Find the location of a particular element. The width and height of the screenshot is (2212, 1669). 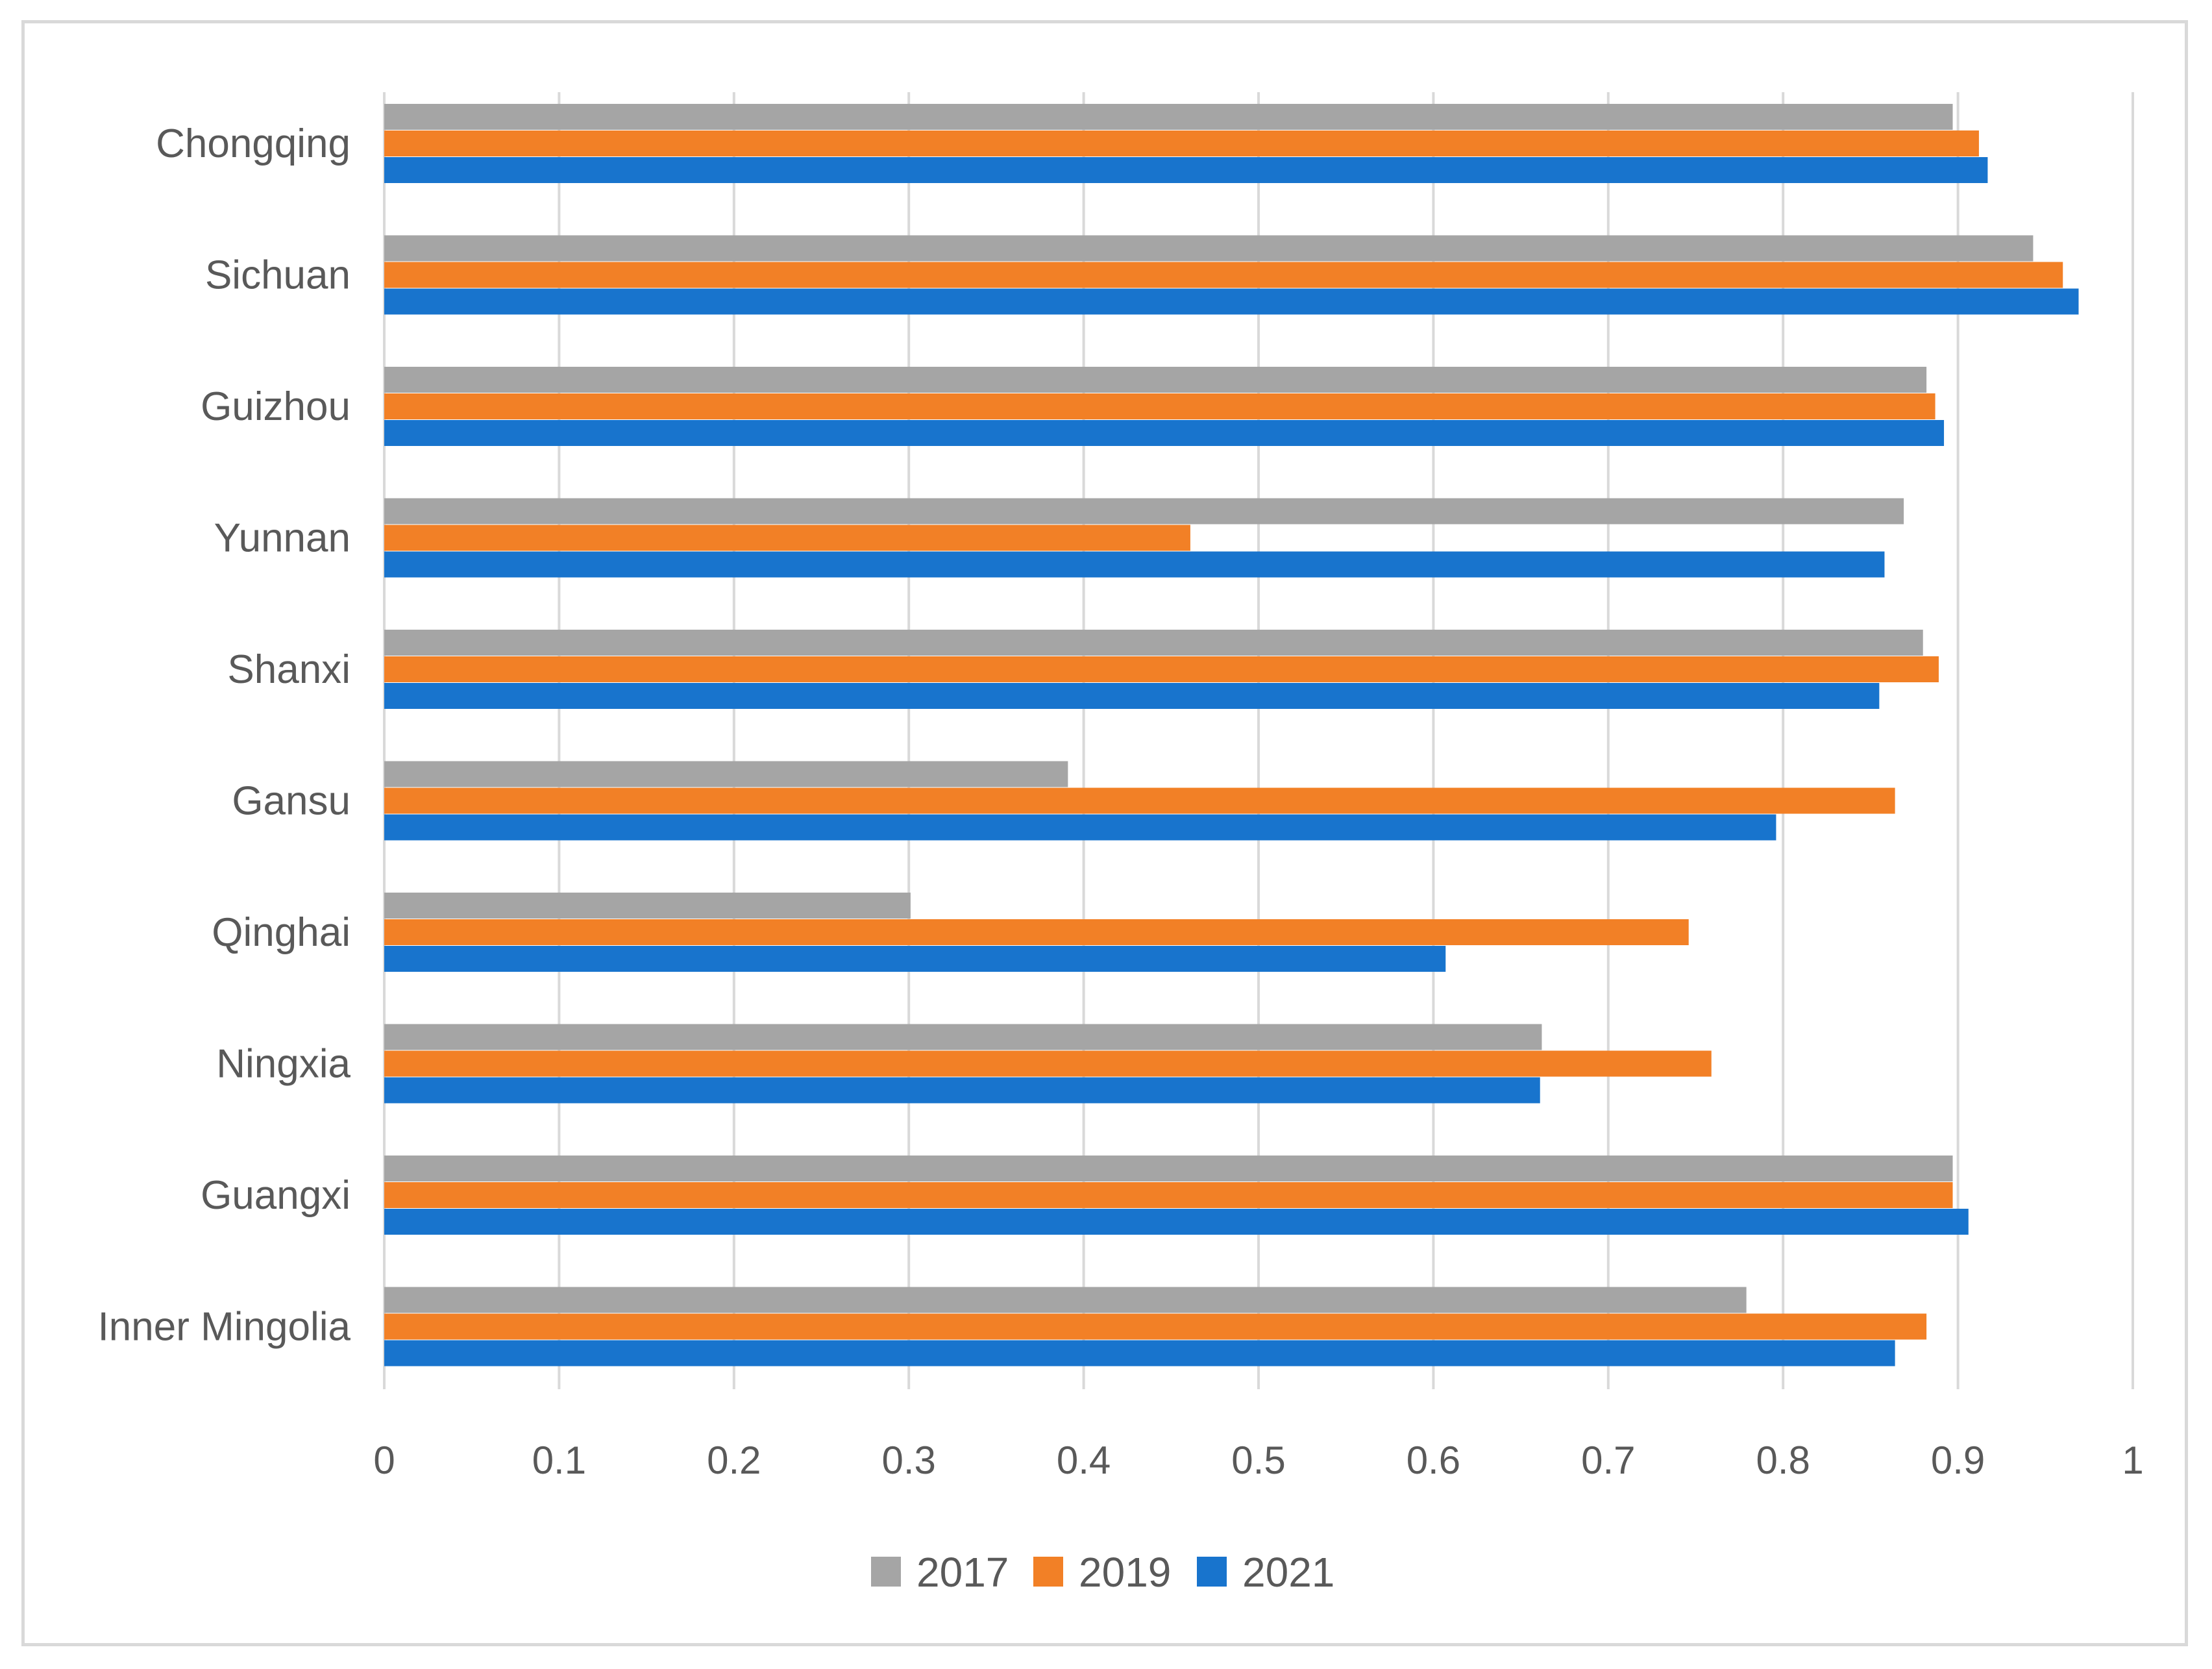

bar-2017-qinghai is located at coordinates (647, 906).